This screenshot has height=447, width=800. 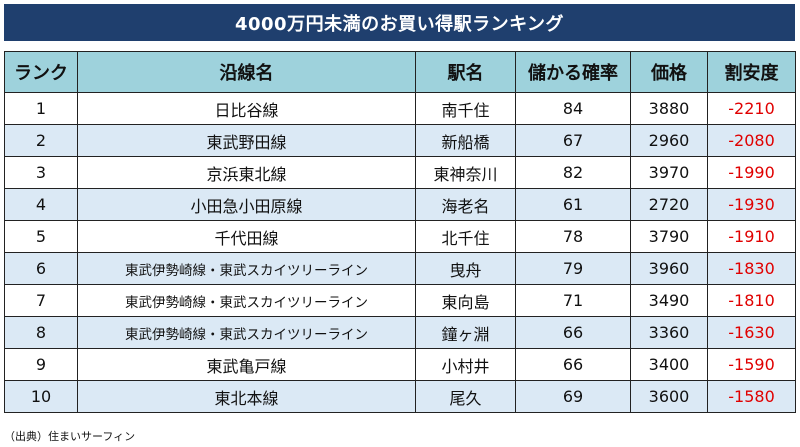 I want to click on station-cell: 東神奈川, so click(x=465, y=172).